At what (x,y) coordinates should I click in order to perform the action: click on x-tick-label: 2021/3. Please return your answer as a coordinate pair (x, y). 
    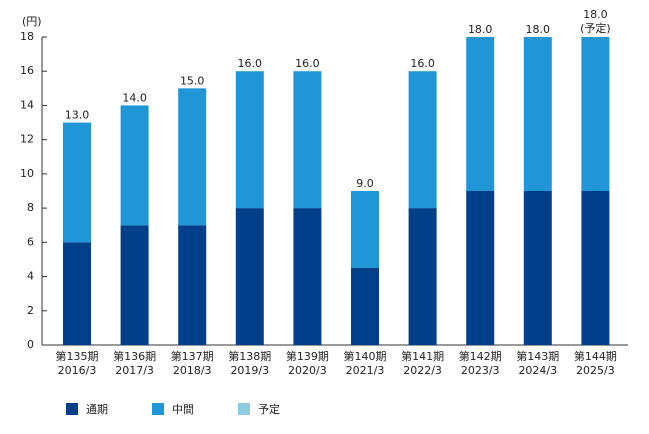
    Looking at the image, I should click on (365, 370).